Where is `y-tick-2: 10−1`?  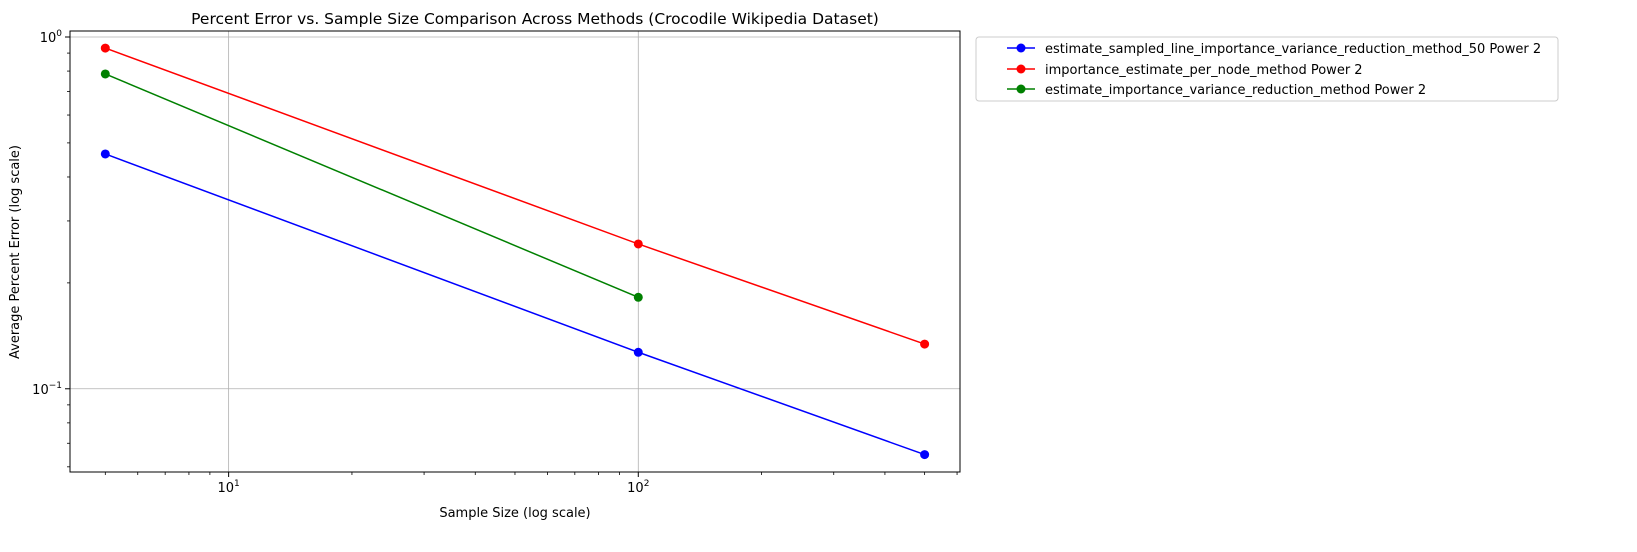
y-tick-2: 10−1 is located at coordinates (51, 389).